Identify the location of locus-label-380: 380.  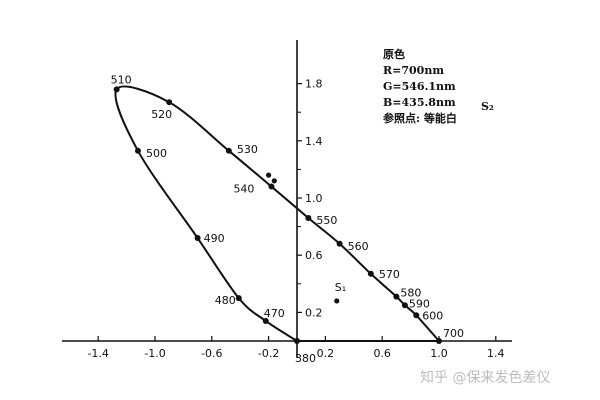
(305, 358).